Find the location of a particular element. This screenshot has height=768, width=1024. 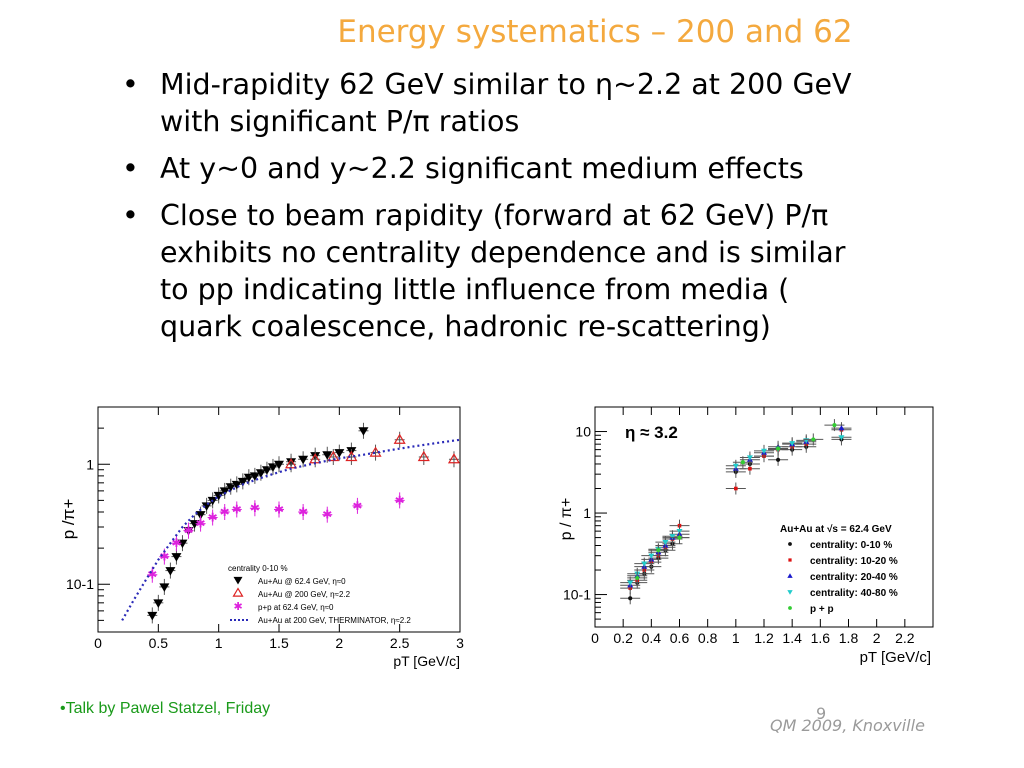

x-tick-label: 1.5 is located at coordinates (279, 643).